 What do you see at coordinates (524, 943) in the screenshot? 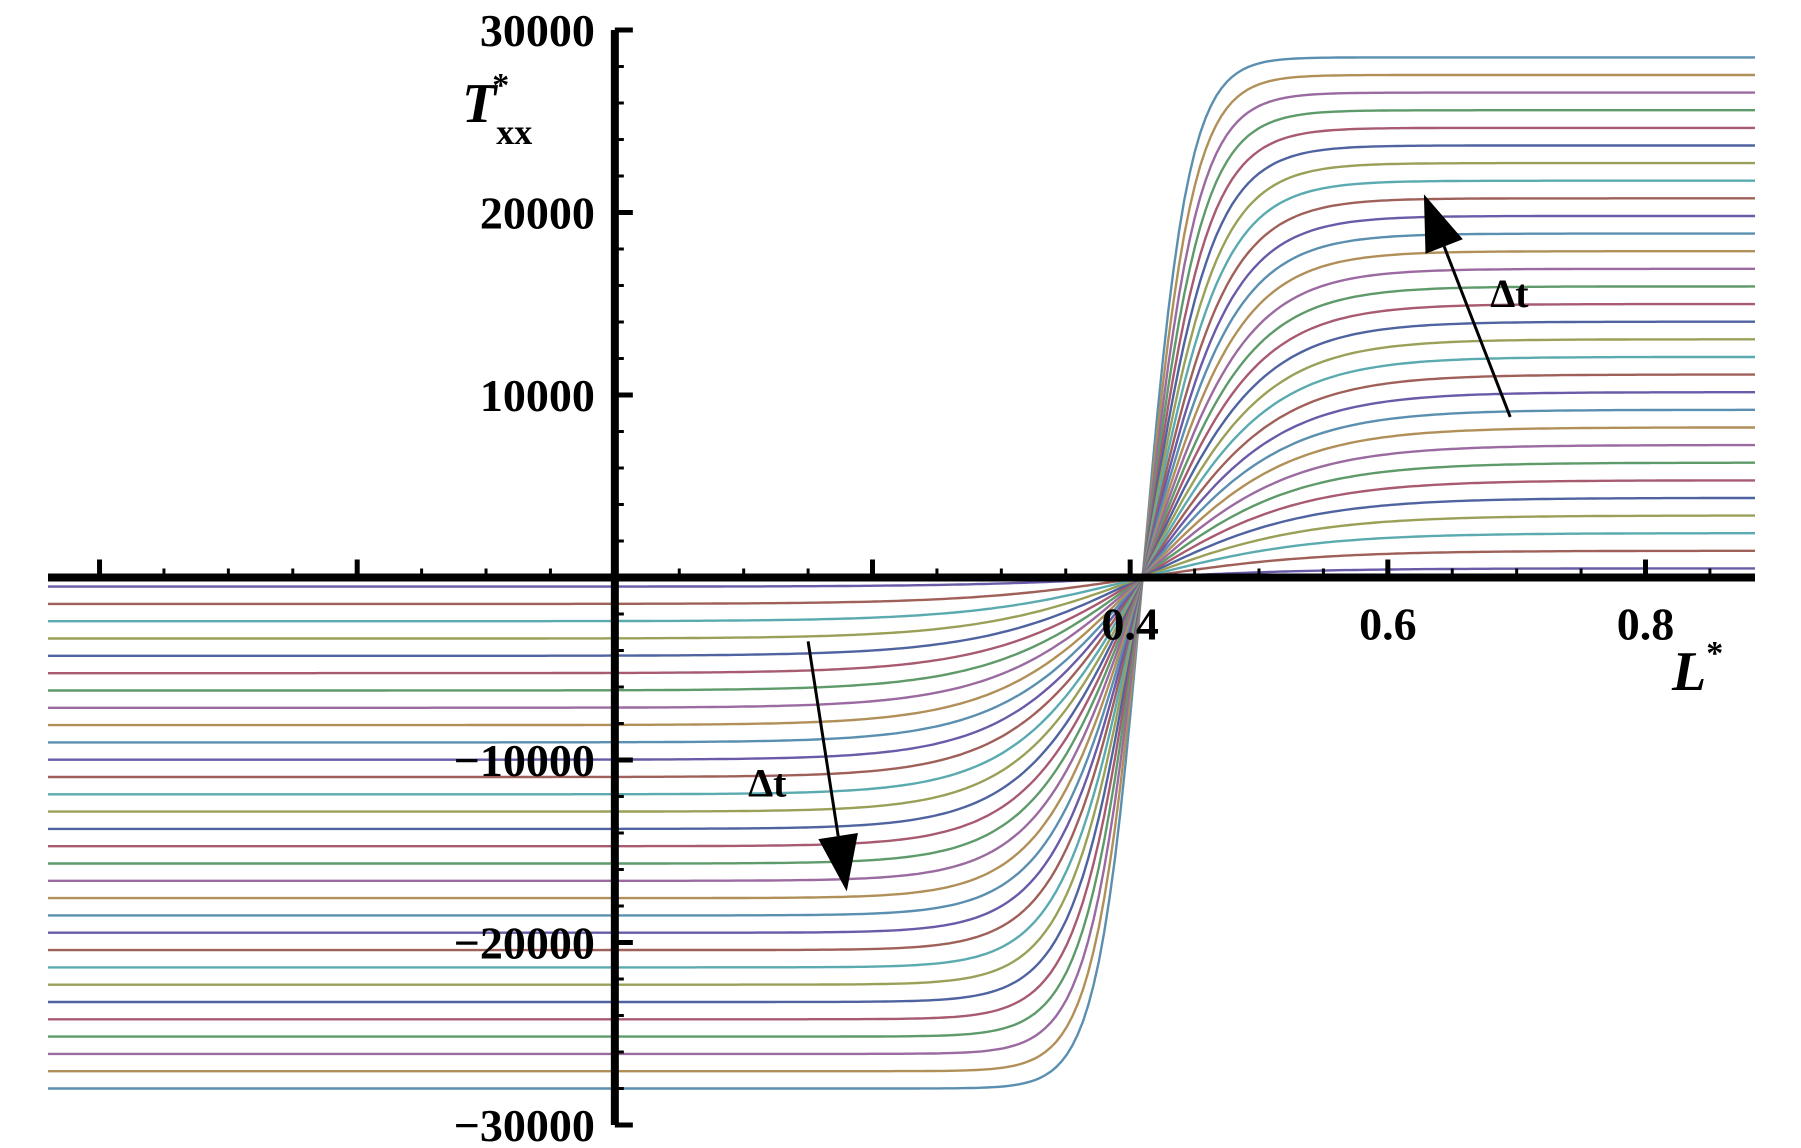
I see `y-tick-label: −20000` at bounding box center [524, 943].